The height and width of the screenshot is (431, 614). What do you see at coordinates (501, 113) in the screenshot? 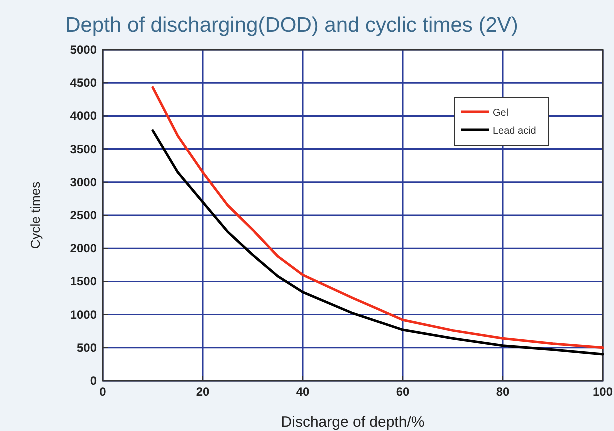
I see `legend-label: Gel` at bounding box center [501, 113].